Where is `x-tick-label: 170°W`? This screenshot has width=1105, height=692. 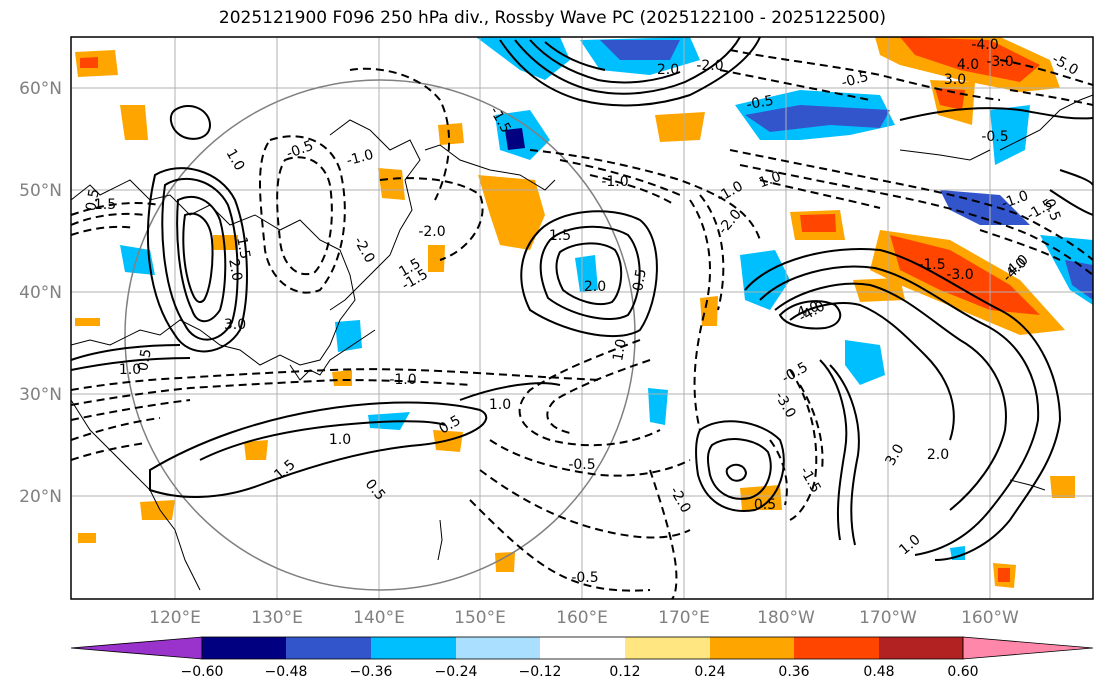 x-tick-label: 170°W is located at coordinates (888, 618).